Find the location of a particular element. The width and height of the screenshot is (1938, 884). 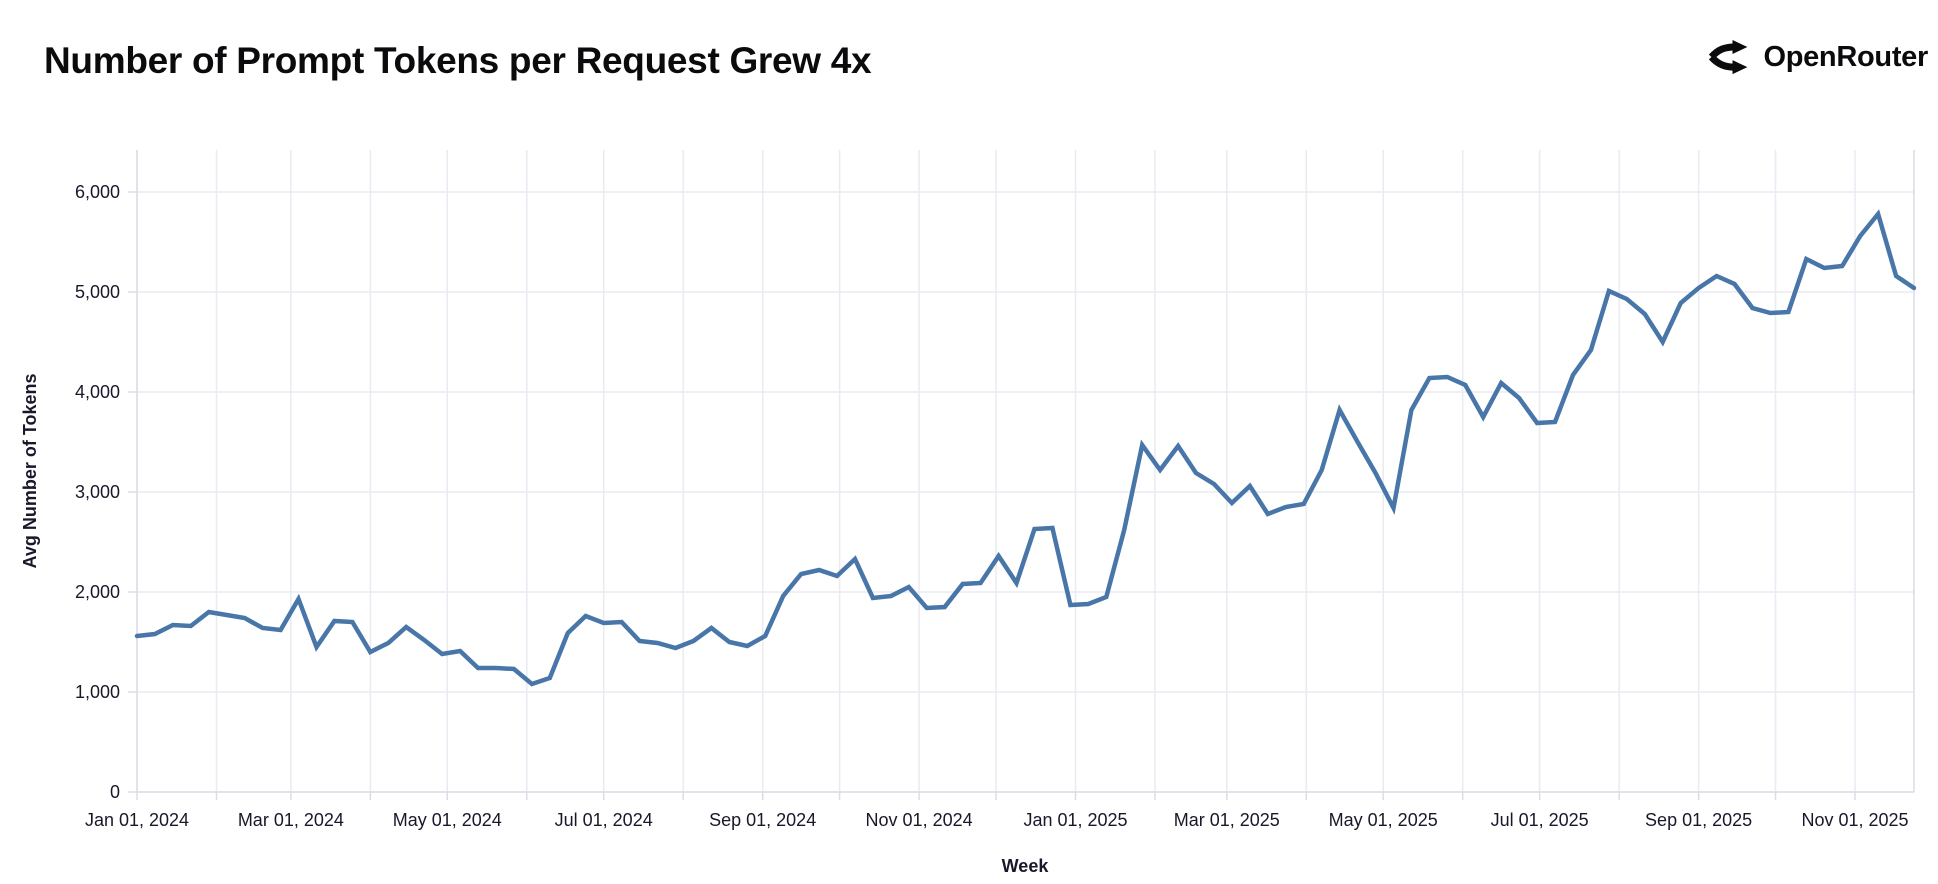

y-axis-title: Avg Number of Tokens is located at coordinates (30, 470).